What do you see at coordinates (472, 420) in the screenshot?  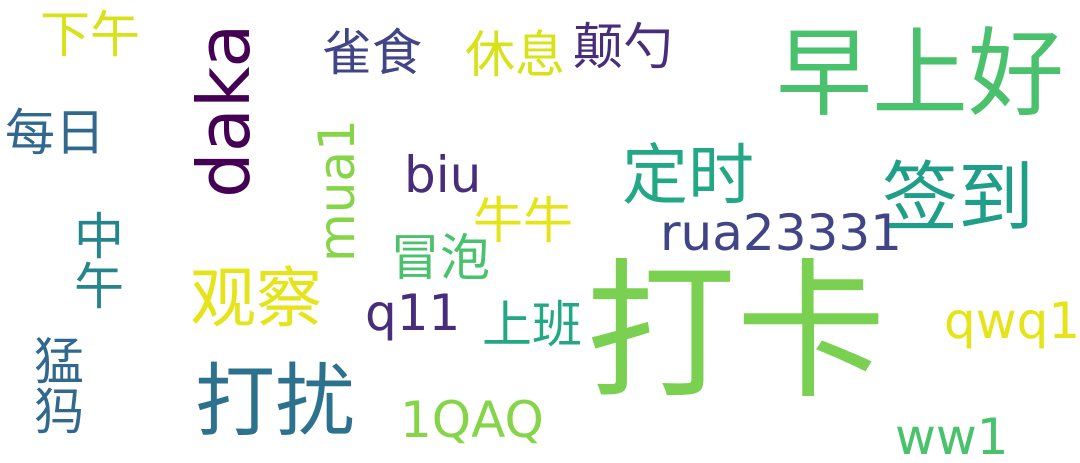 I see `word-1qaq: 1QAQ` at bounding box center [472, 420].